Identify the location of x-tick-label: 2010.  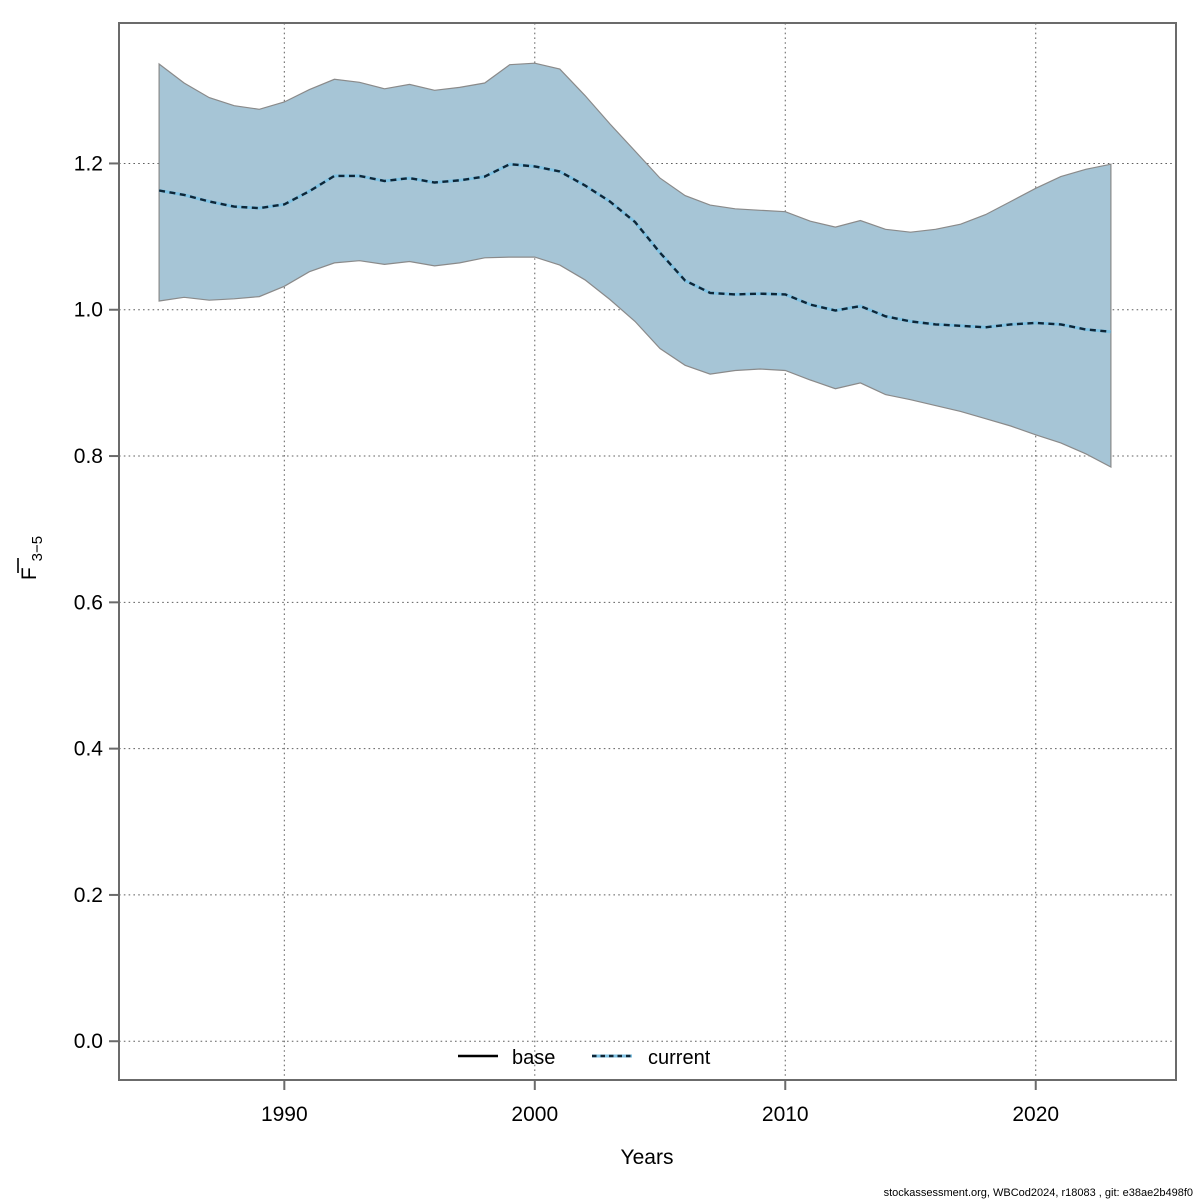
(785, 1114).